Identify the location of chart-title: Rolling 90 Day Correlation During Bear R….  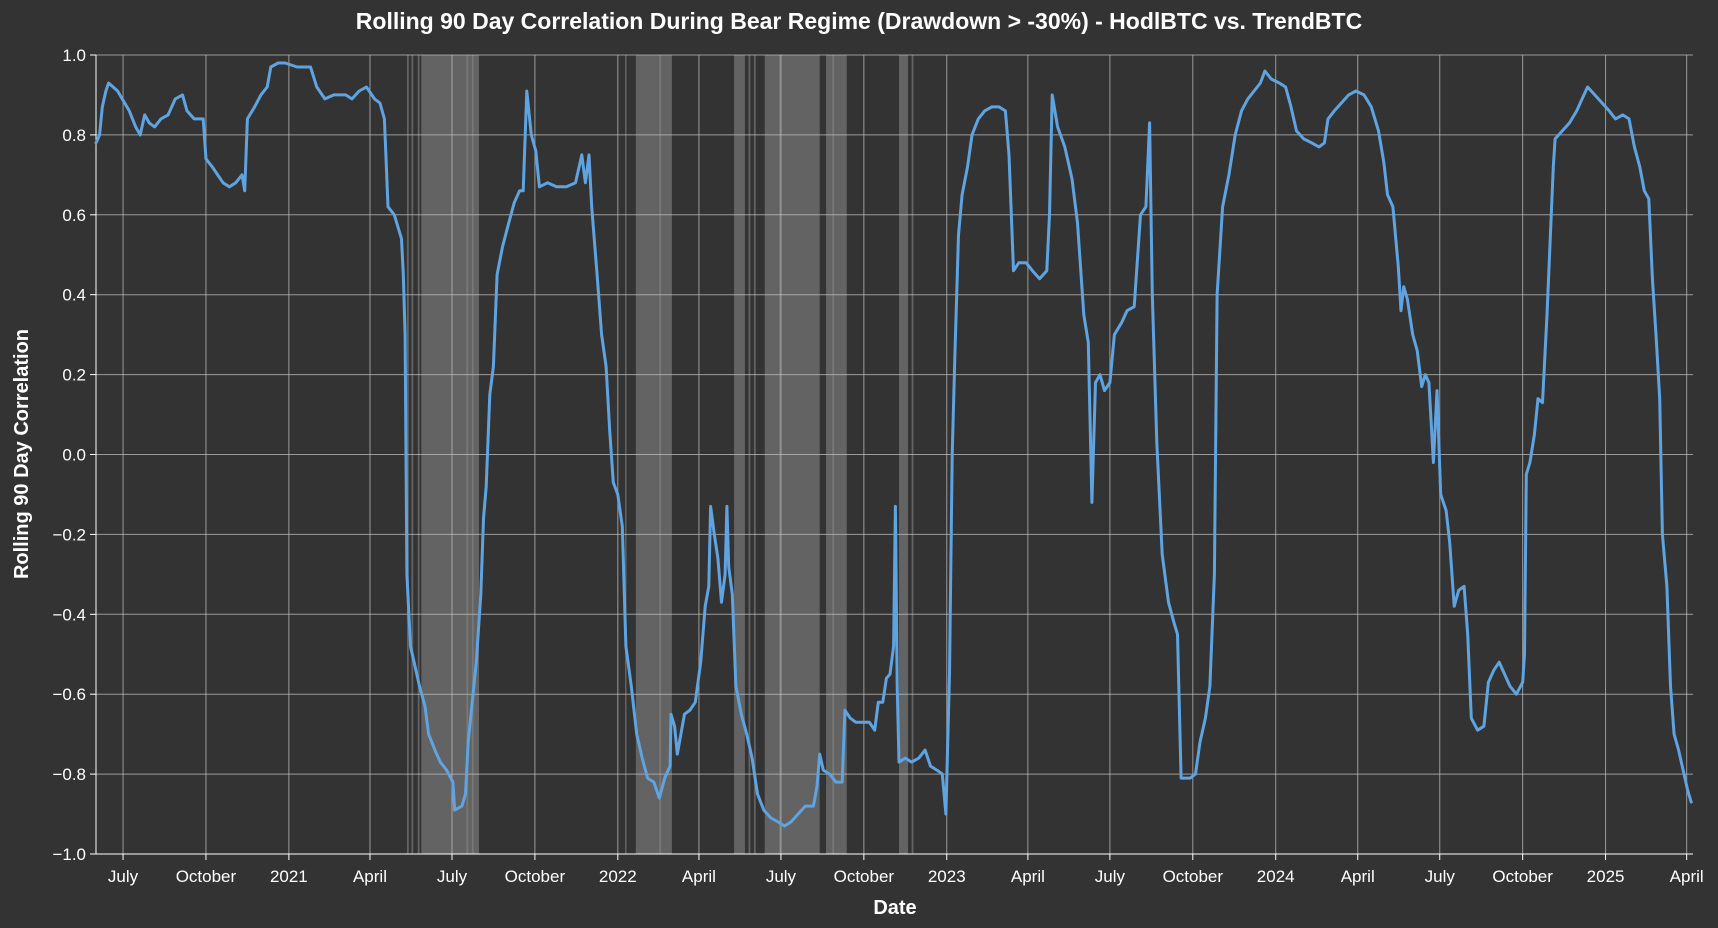
(859, 21).